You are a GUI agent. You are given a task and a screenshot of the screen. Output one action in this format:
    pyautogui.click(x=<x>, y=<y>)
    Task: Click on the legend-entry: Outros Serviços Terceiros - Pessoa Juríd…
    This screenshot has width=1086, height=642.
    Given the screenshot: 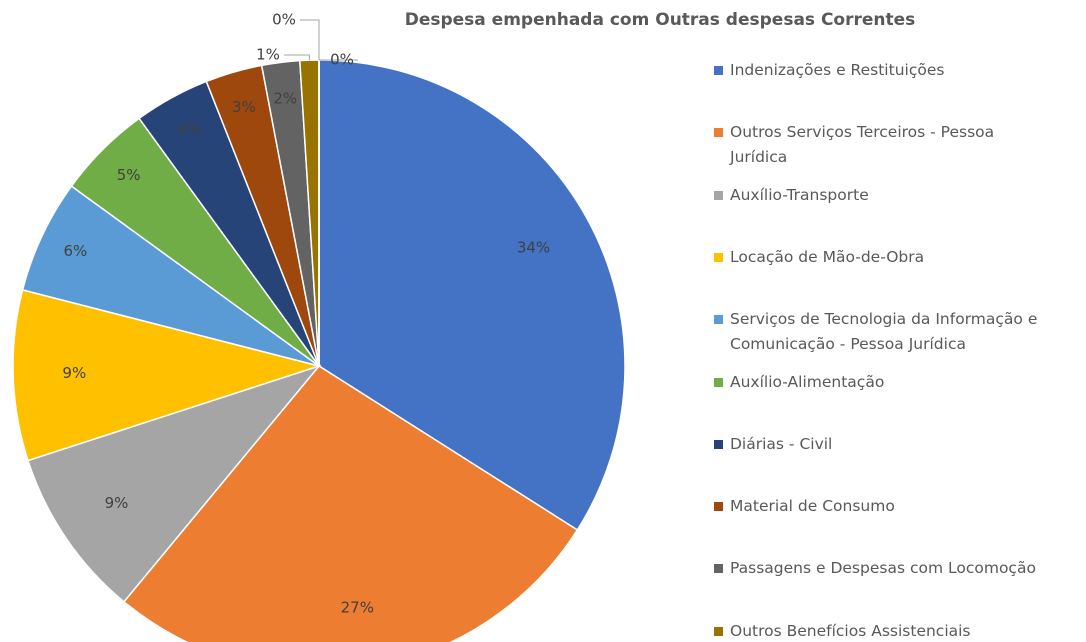 What is the action you would take?
    pyautogui.click(x=872, y=145)
    